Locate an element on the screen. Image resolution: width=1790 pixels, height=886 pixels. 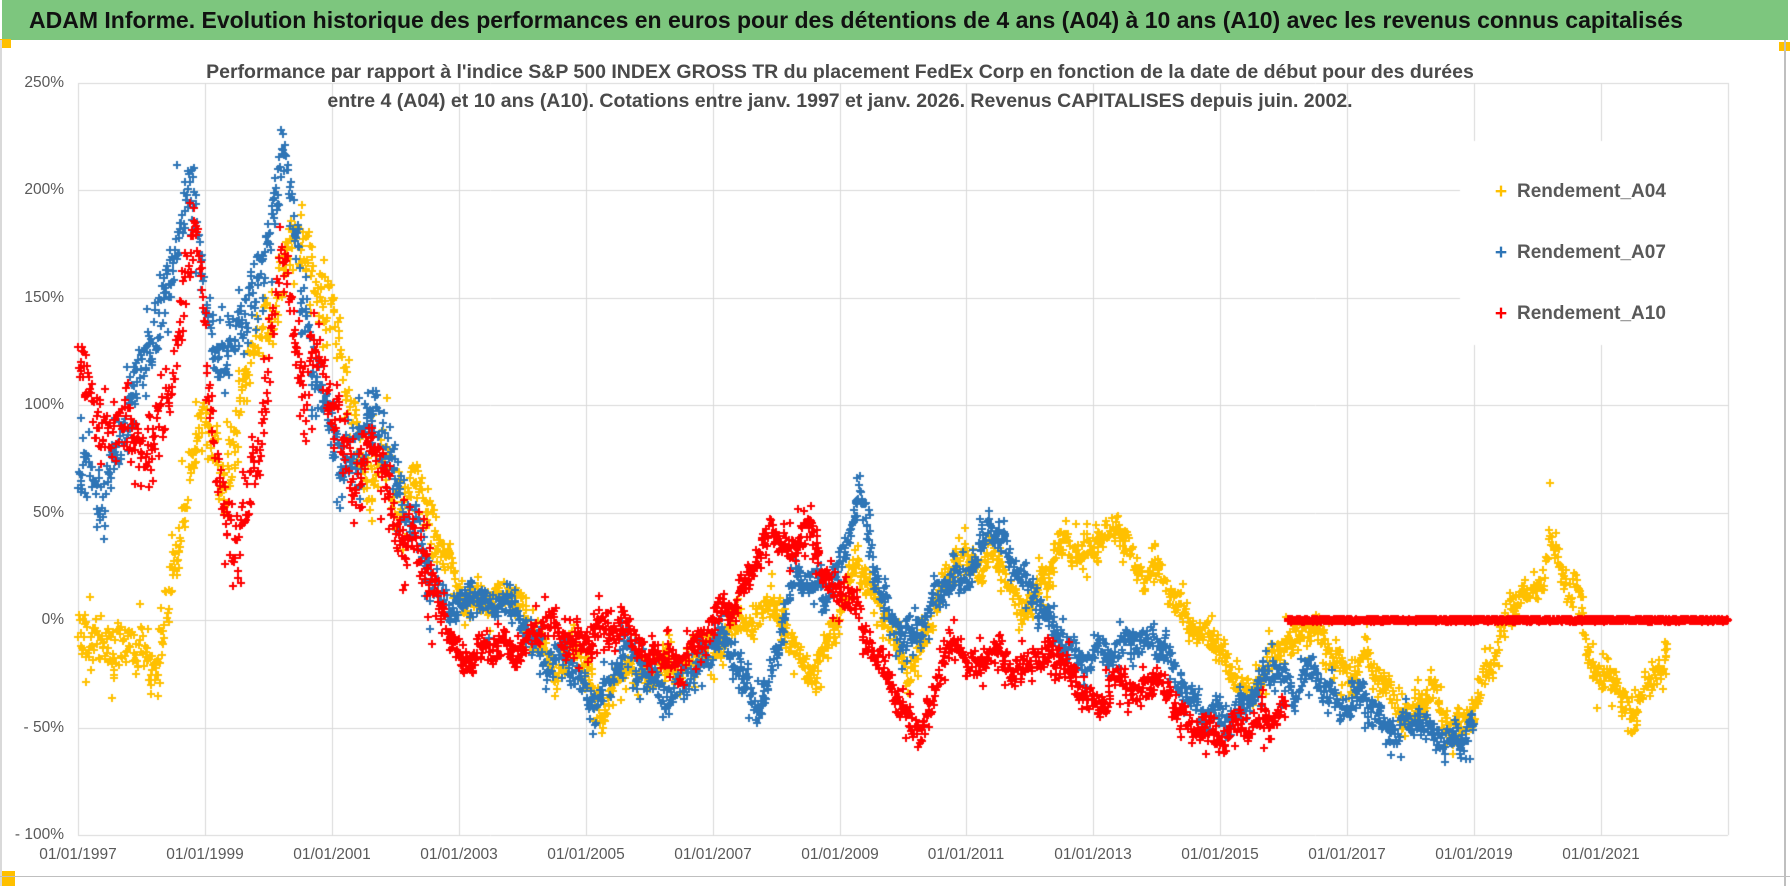
plus-marker-a04-icon: + is located at coordinates (1501, 191).